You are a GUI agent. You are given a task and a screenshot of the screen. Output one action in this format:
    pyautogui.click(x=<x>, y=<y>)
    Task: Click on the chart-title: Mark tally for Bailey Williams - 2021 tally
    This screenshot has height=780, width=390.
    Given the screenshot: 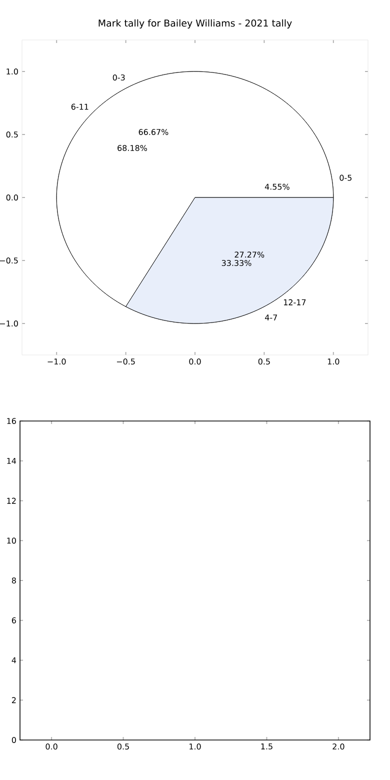 What is the action you would take?
    pyautogui.click(x=195, y=23)
    